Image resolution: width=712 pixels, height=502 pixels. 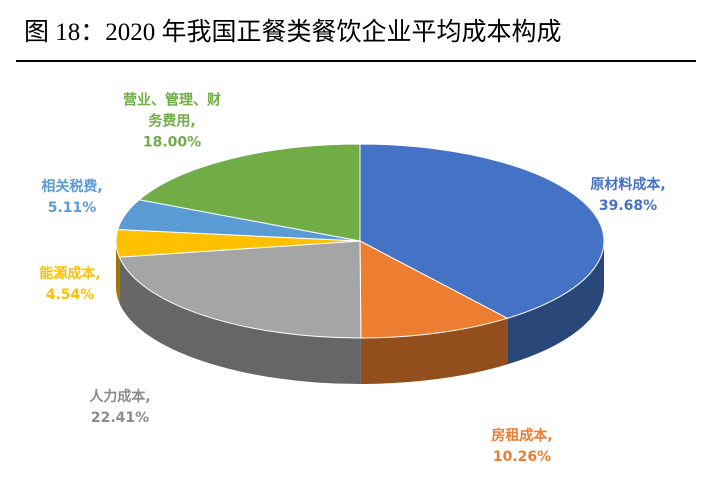 I want to click on label-value: 4.54%, so click(x=70, y=295).